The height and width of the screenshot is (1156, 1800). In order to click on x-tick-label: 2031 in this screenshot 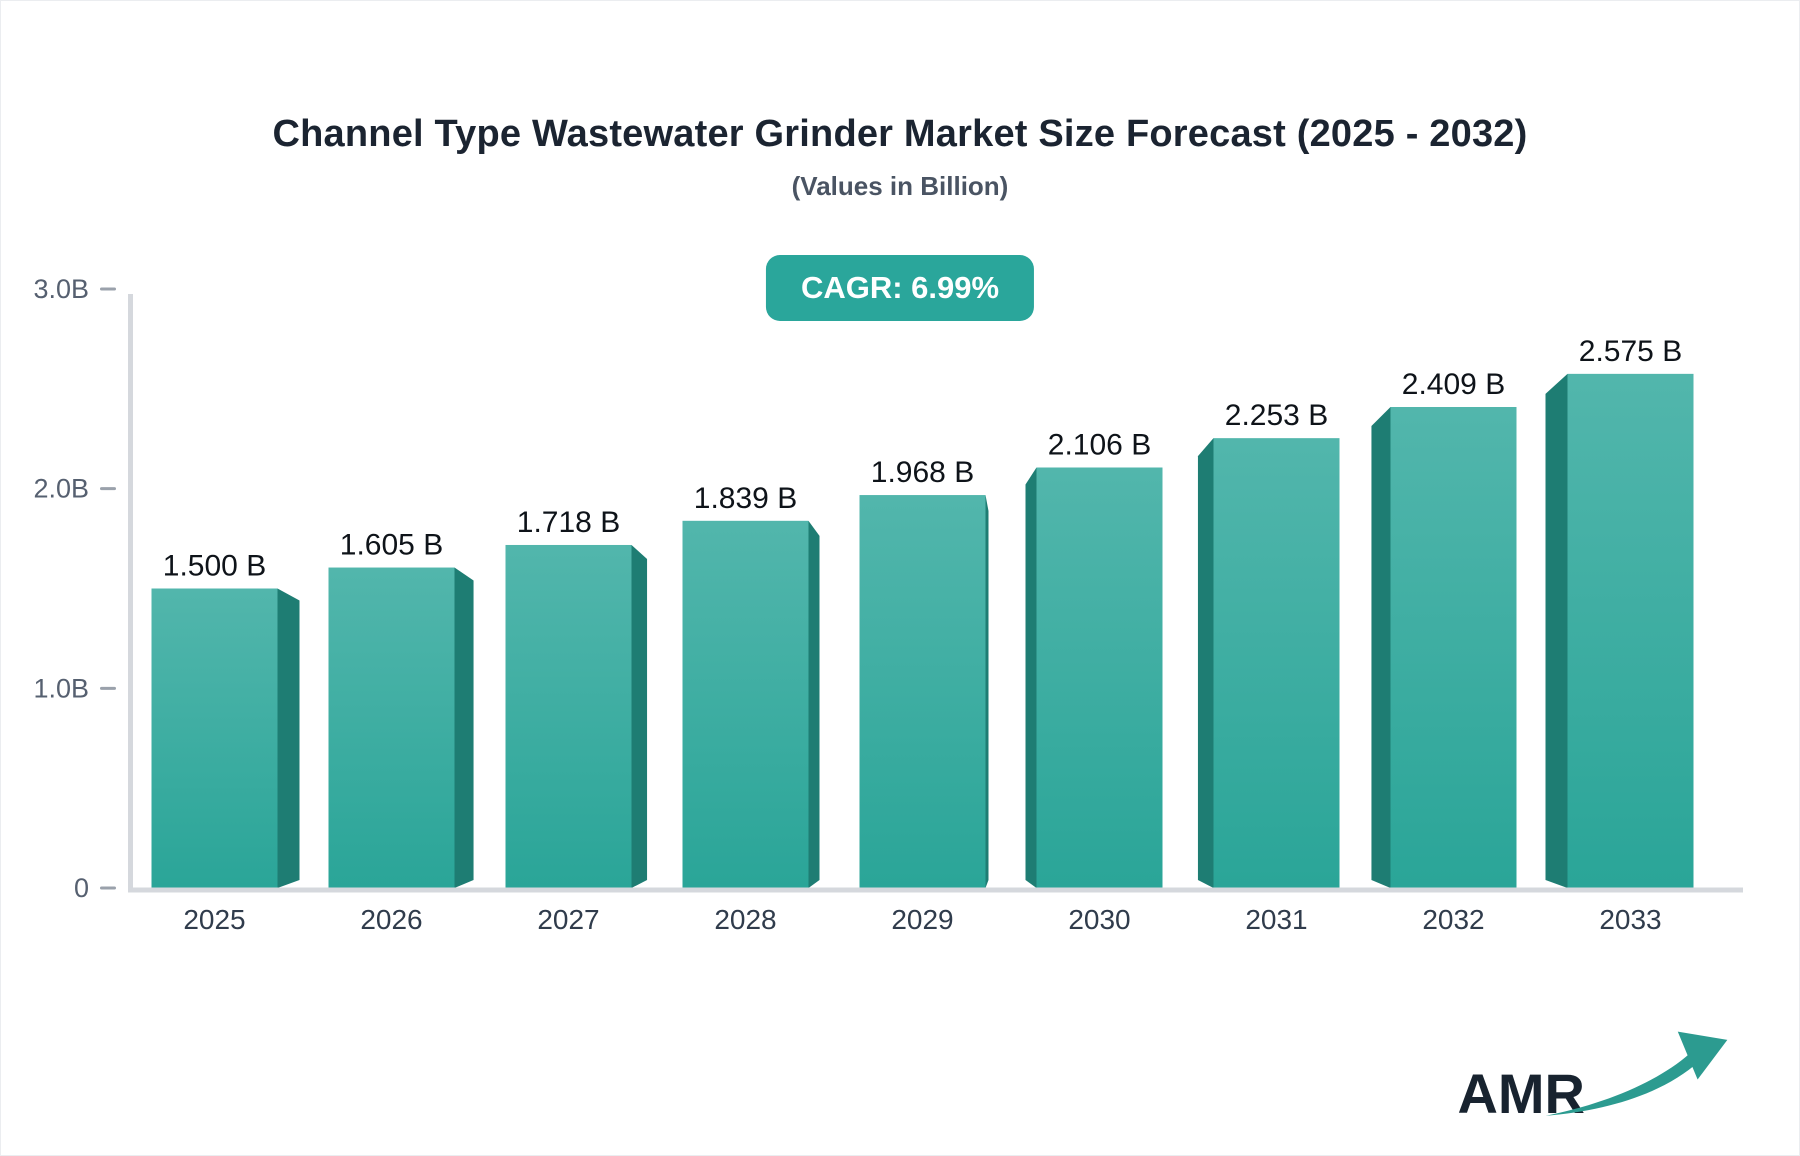, I will do `click(1276, 919)`.